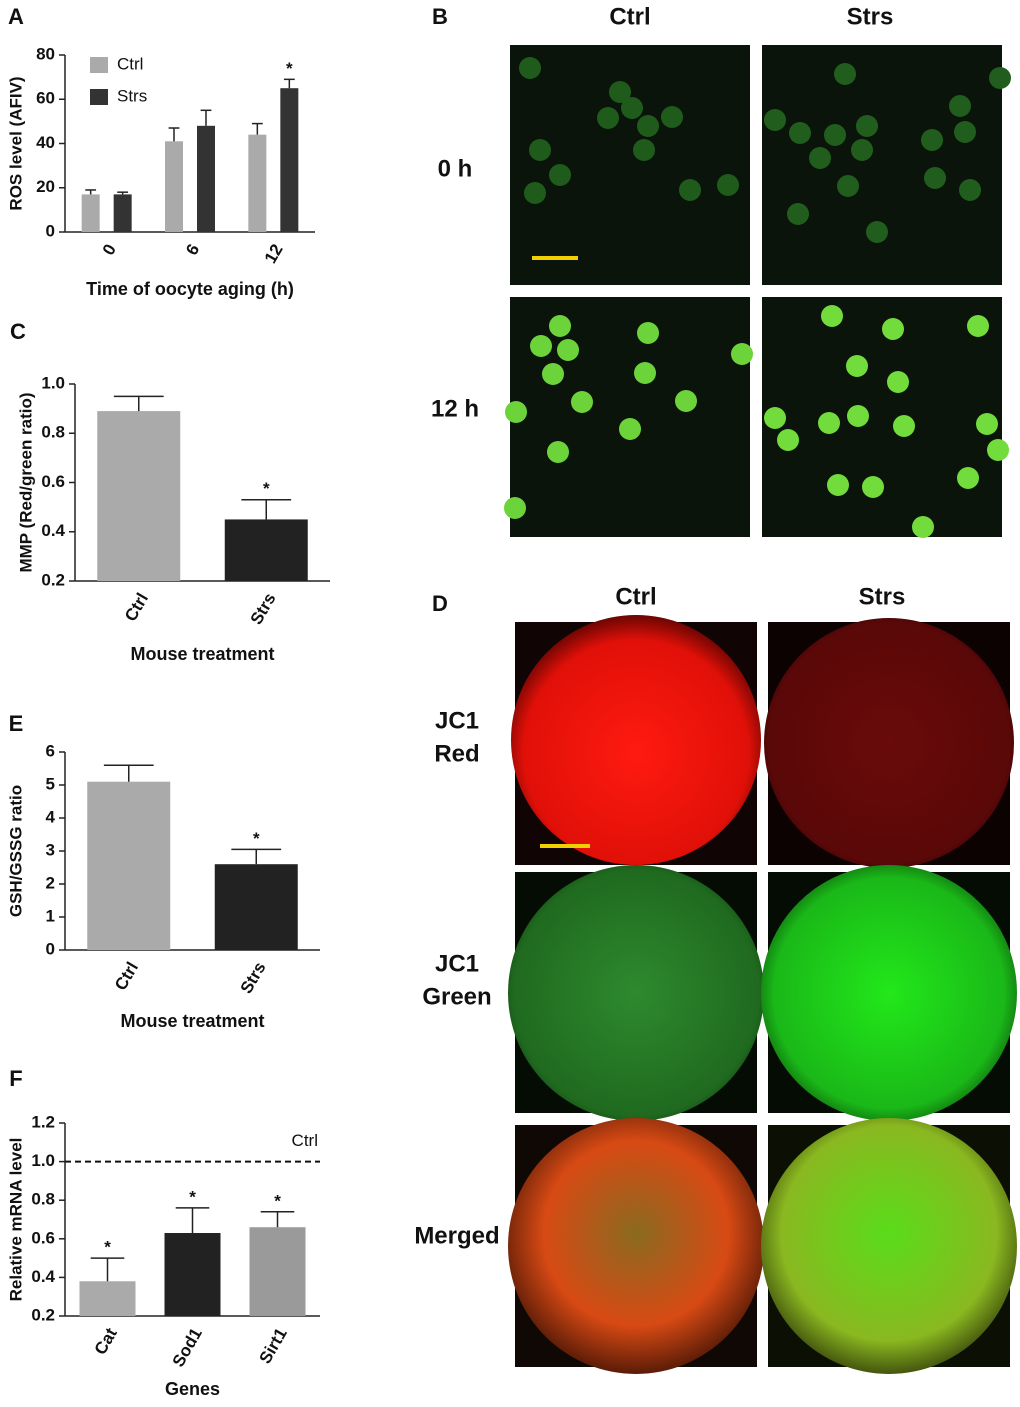  I want to click on row-label: Green, so click(456, 996).